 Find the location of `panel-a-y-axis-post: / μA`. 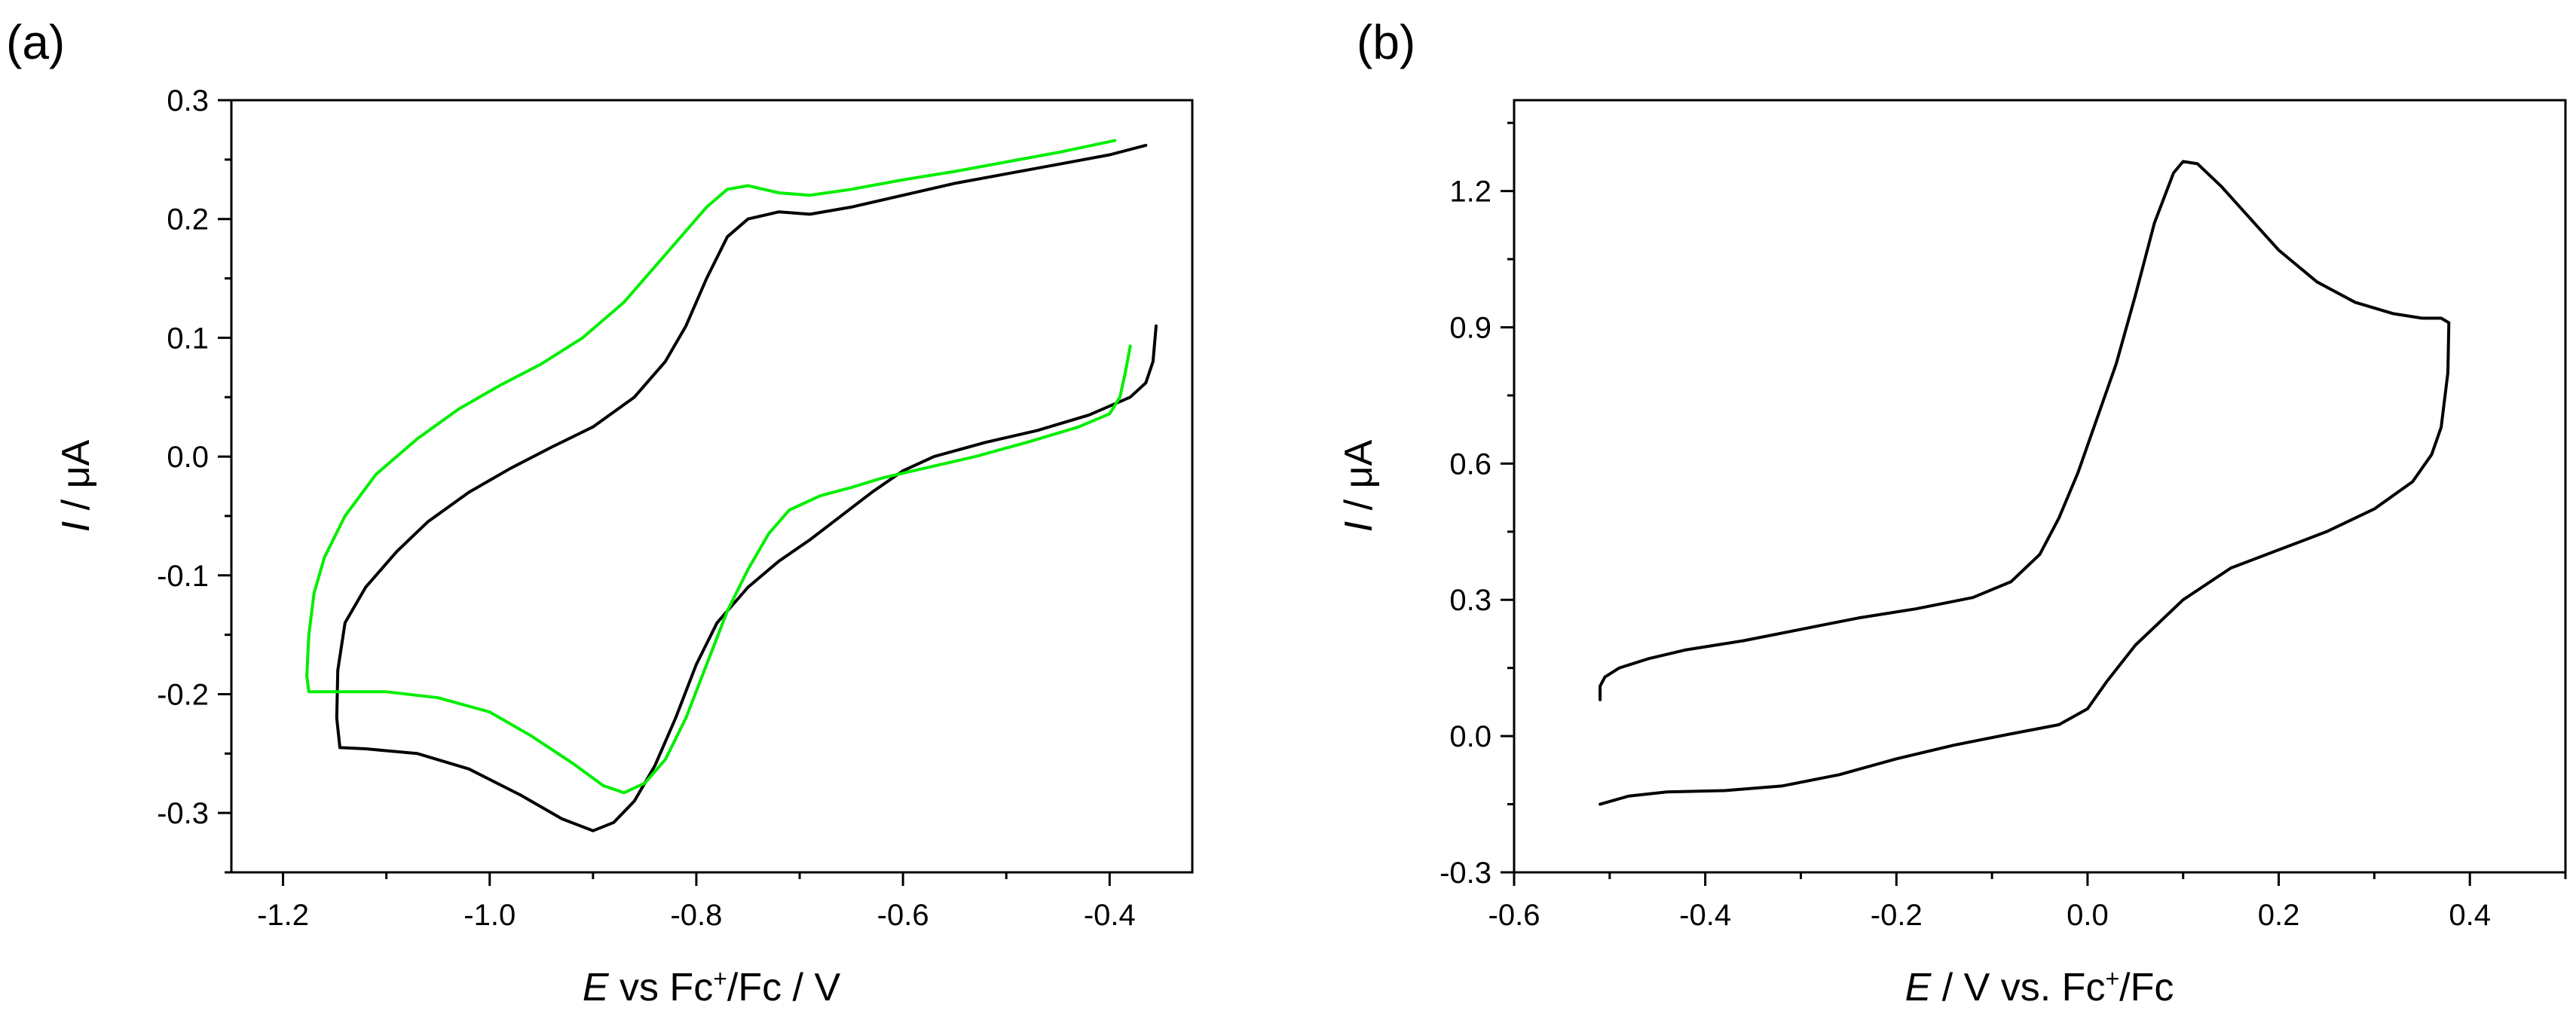

panel-a-y-axis-post: / μA is located at coordinates (76, 480).